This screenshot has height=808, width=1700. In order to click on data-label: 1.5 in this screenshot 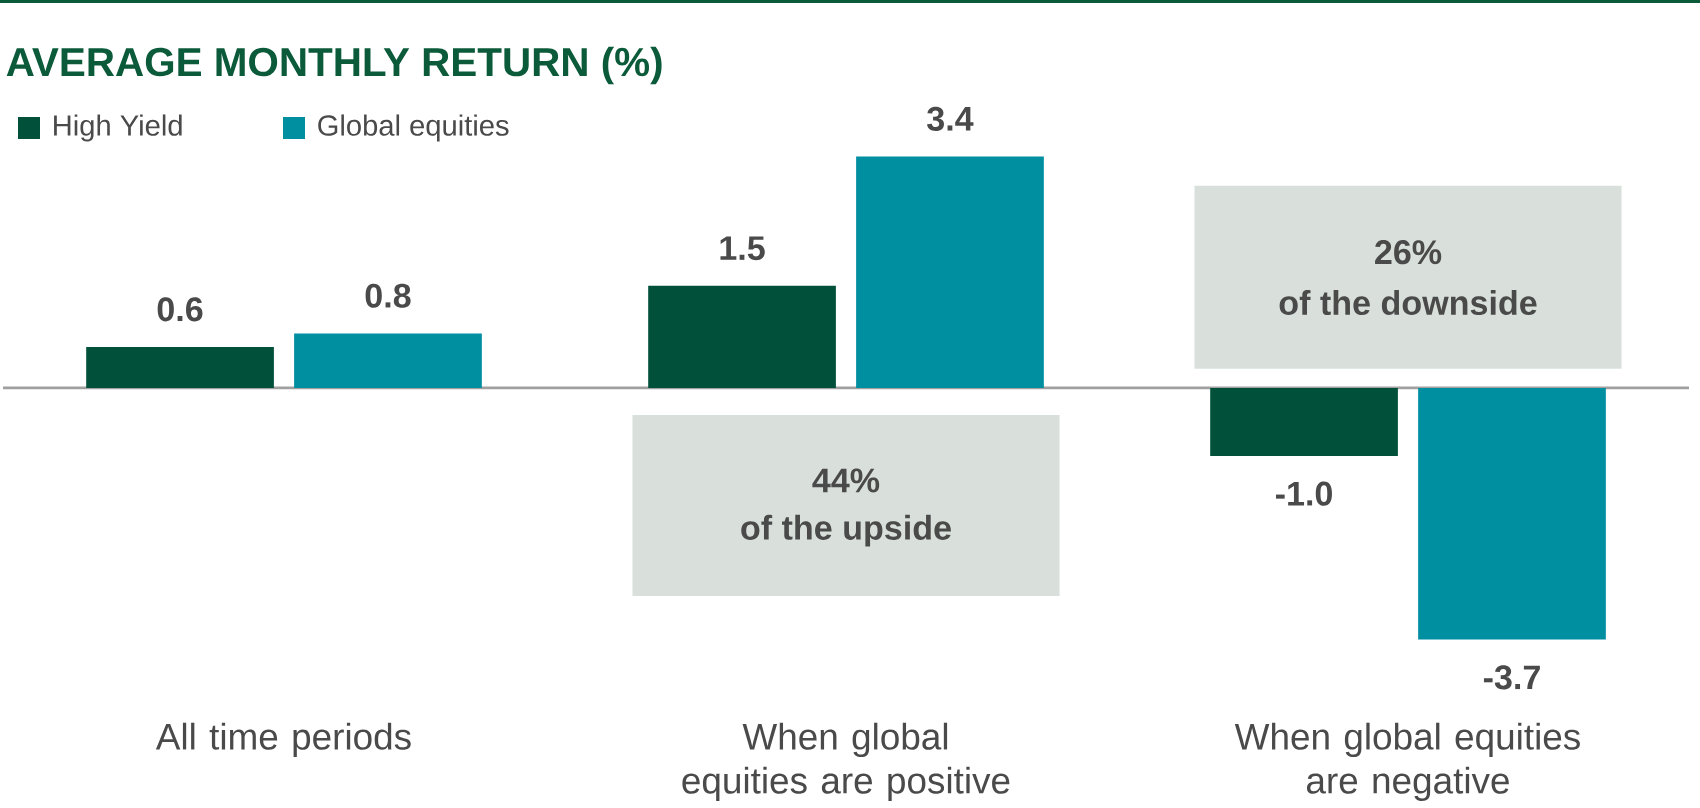, I will do `click(742, 248)`.